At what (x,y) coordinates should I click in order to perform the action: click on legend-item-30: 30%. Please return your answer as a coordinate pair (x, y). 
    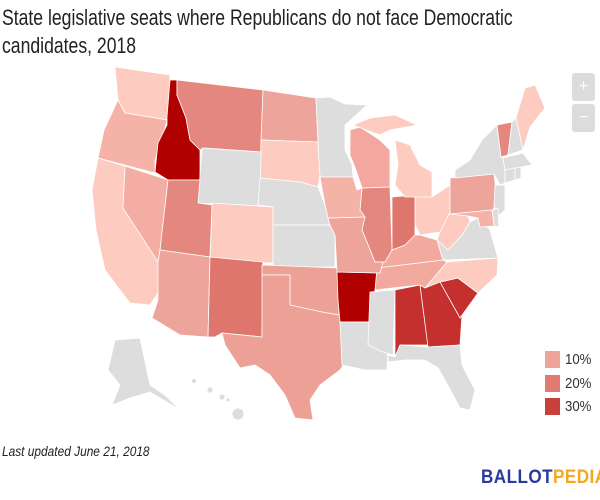
    Looking at the image, I should click on (570, 407).